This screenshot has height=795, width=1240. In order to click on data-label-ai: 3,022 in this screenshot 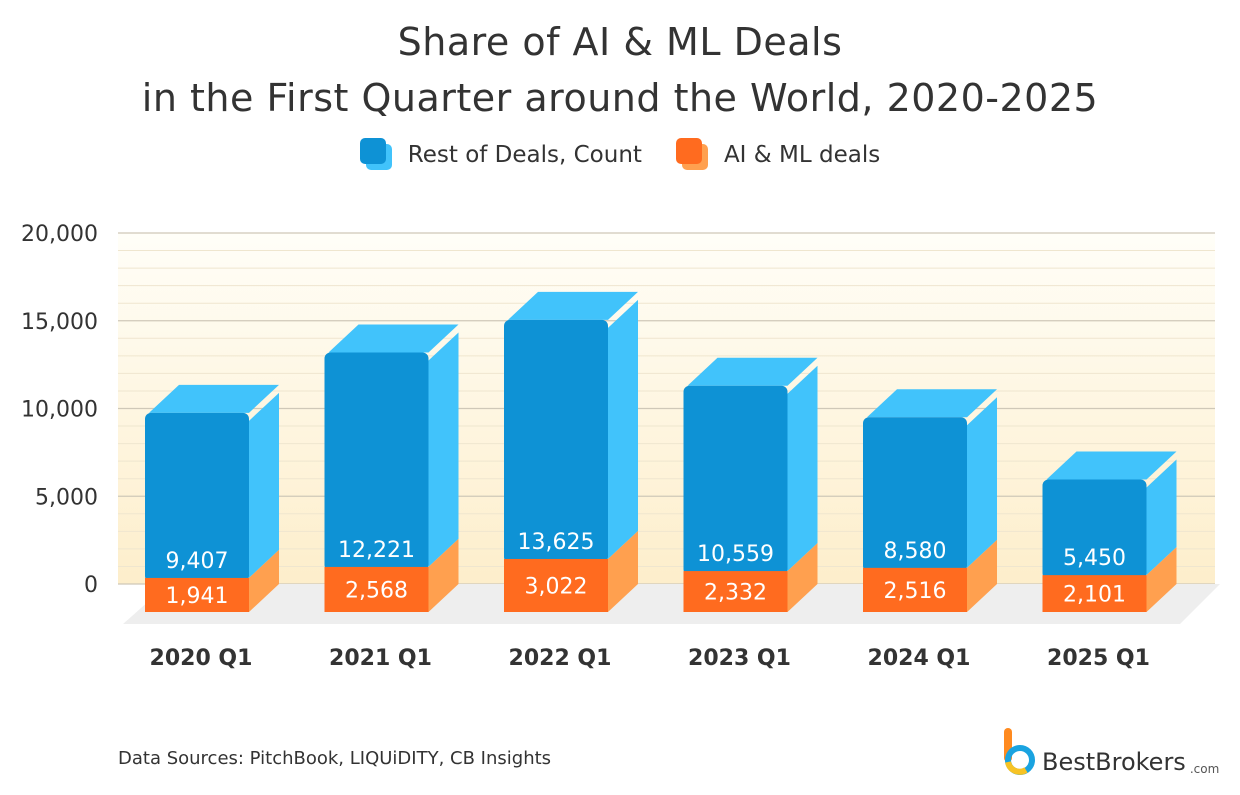, I will do `click(556, 586)`.